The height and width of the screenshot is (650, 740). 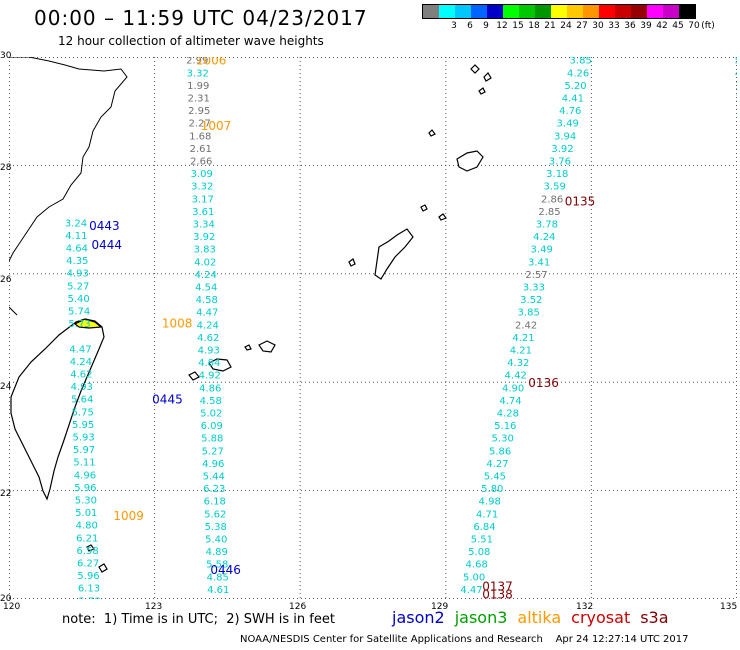 I want to click on wave-height-value: 4.41, so click(x=573, y=99).